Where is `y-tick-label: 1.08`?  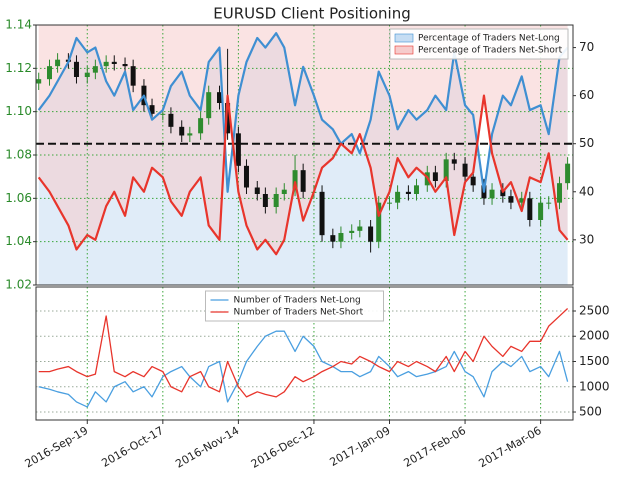
y-tick-label: 1.08 is located at coordinates (18, 155).